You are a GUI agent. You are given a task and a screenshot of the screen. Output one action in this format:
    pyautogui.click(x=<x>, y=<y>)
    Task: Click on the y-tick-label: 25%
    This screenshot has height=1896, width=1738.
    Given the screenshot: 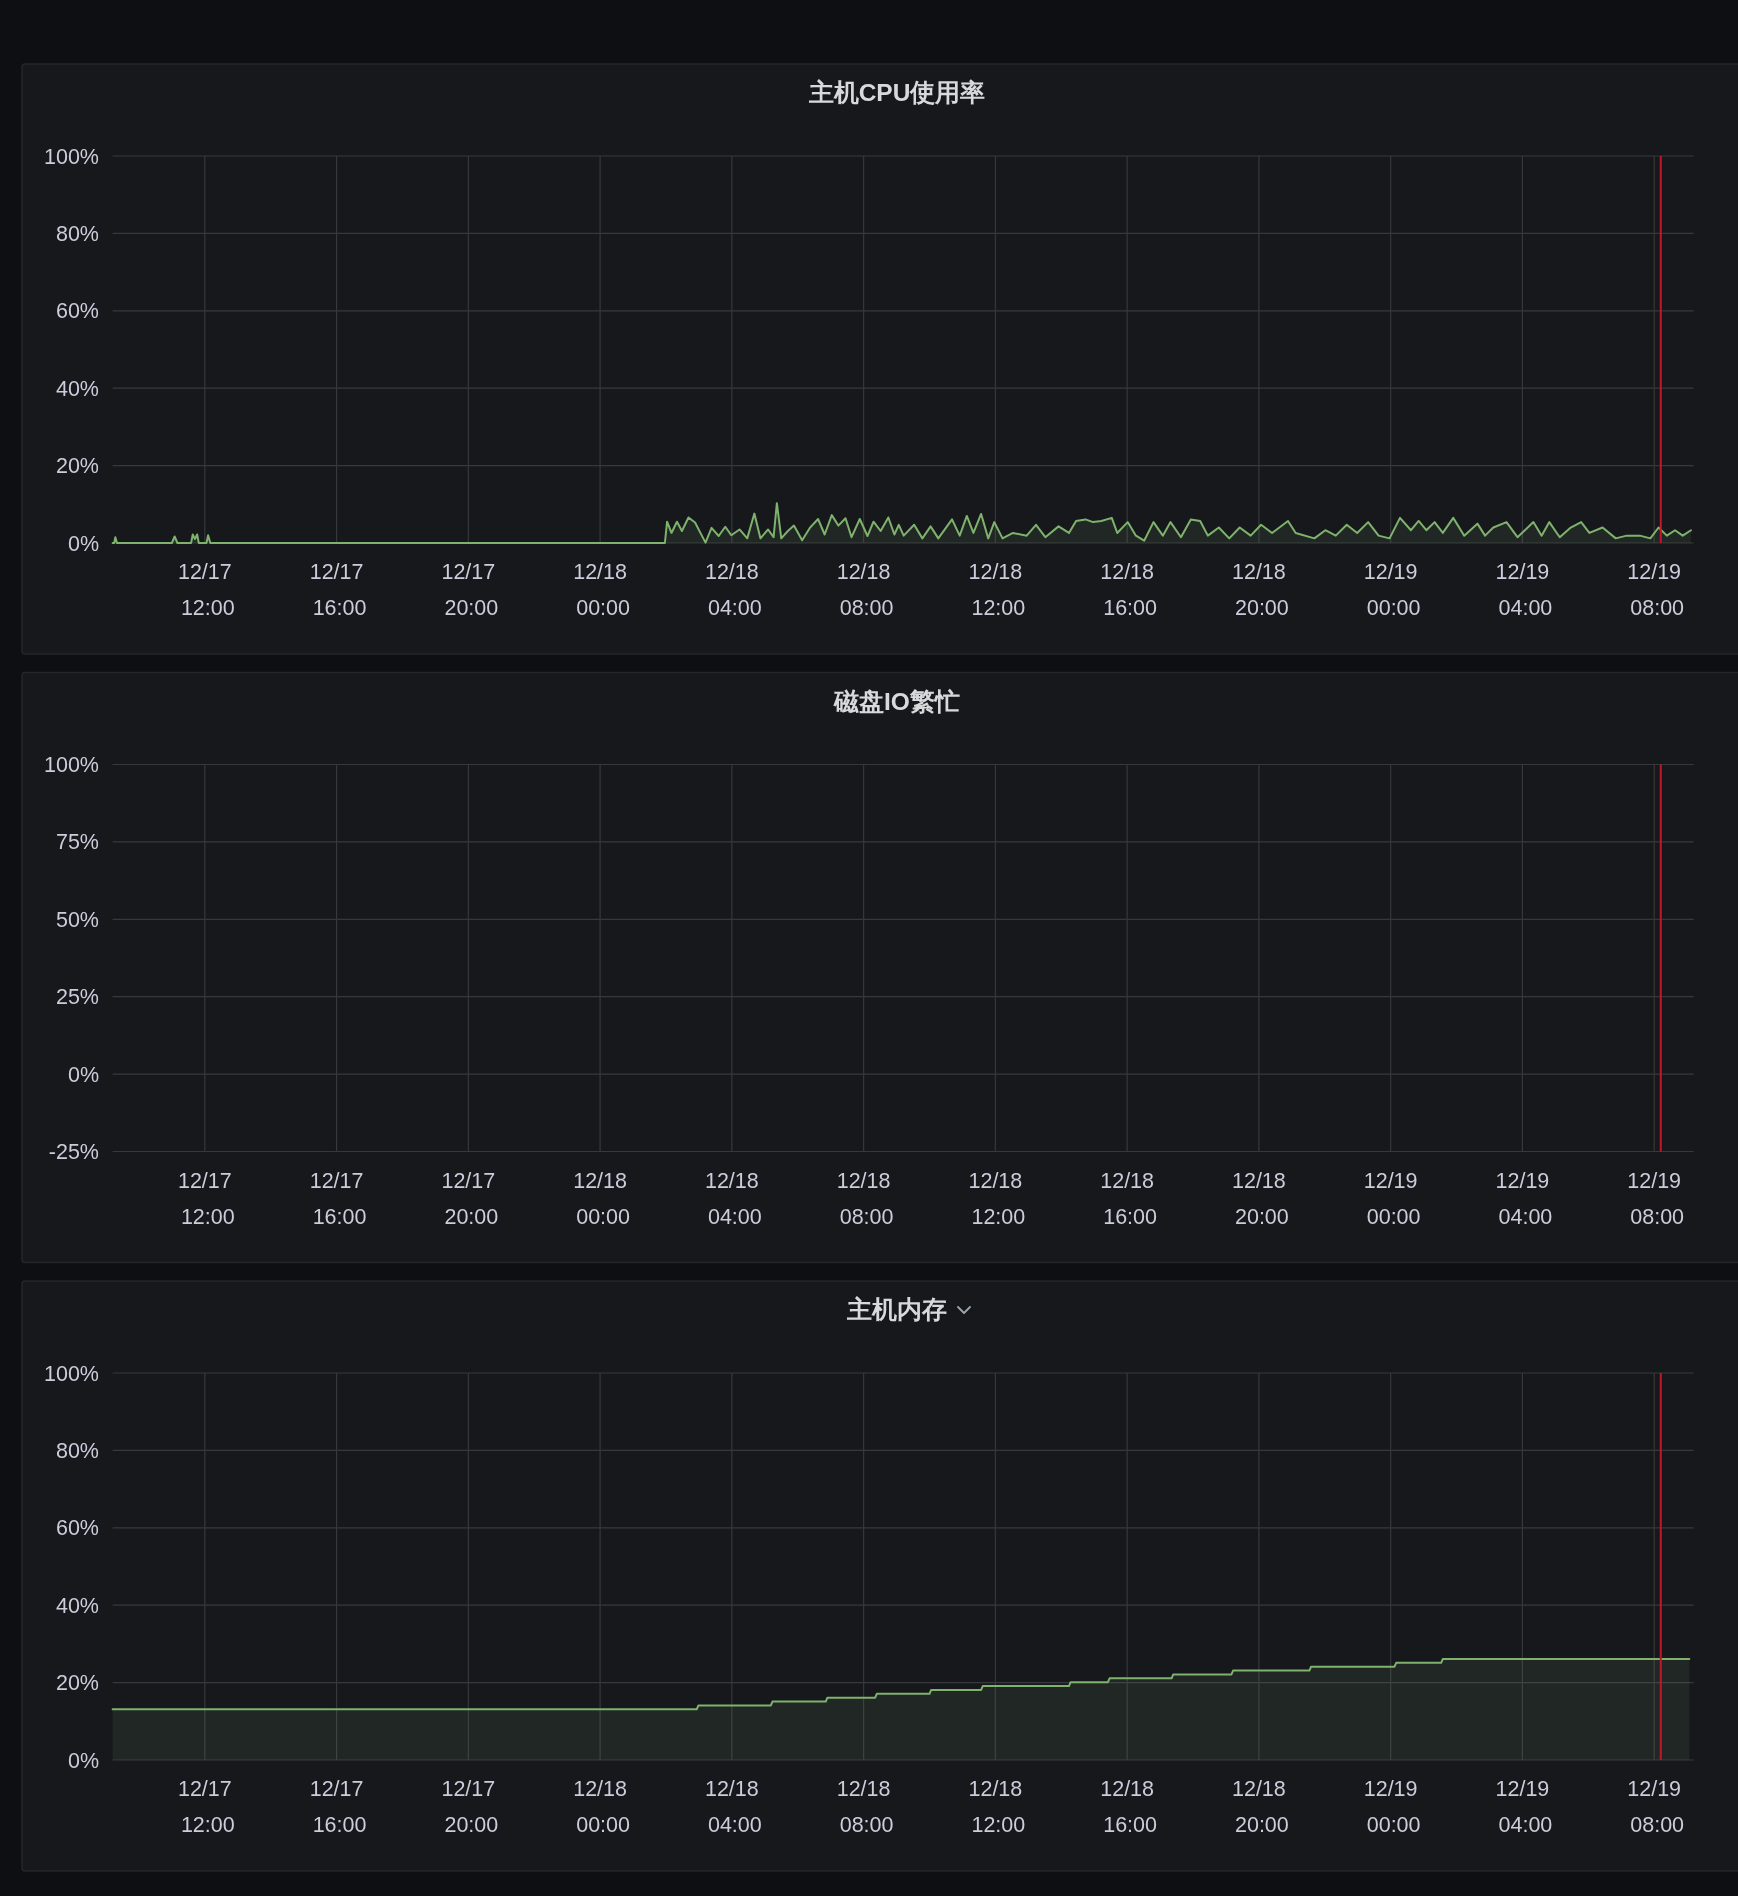 What is the action you would take?
    pyautogui.click(x=77, y=997)
    